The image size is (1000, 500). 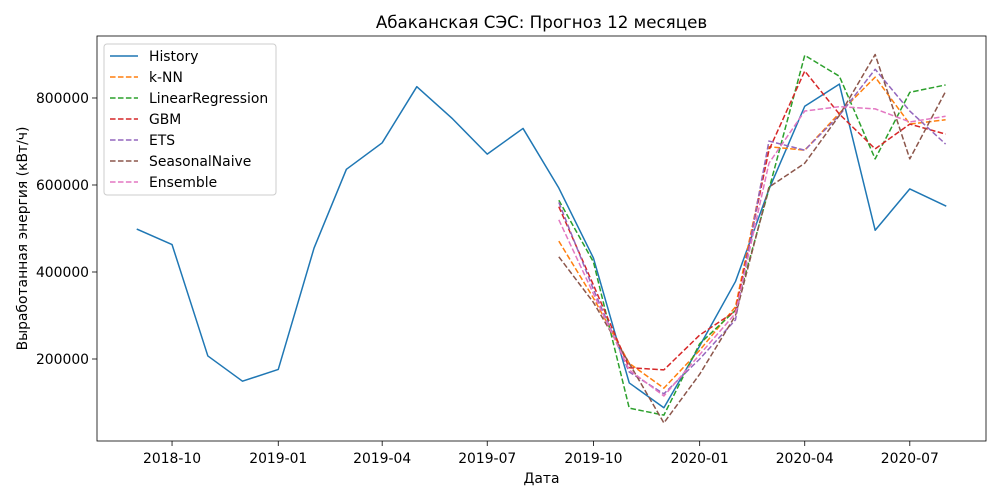 I want to click on x-tick-label: 2019-07, so click(x=487, y=459).